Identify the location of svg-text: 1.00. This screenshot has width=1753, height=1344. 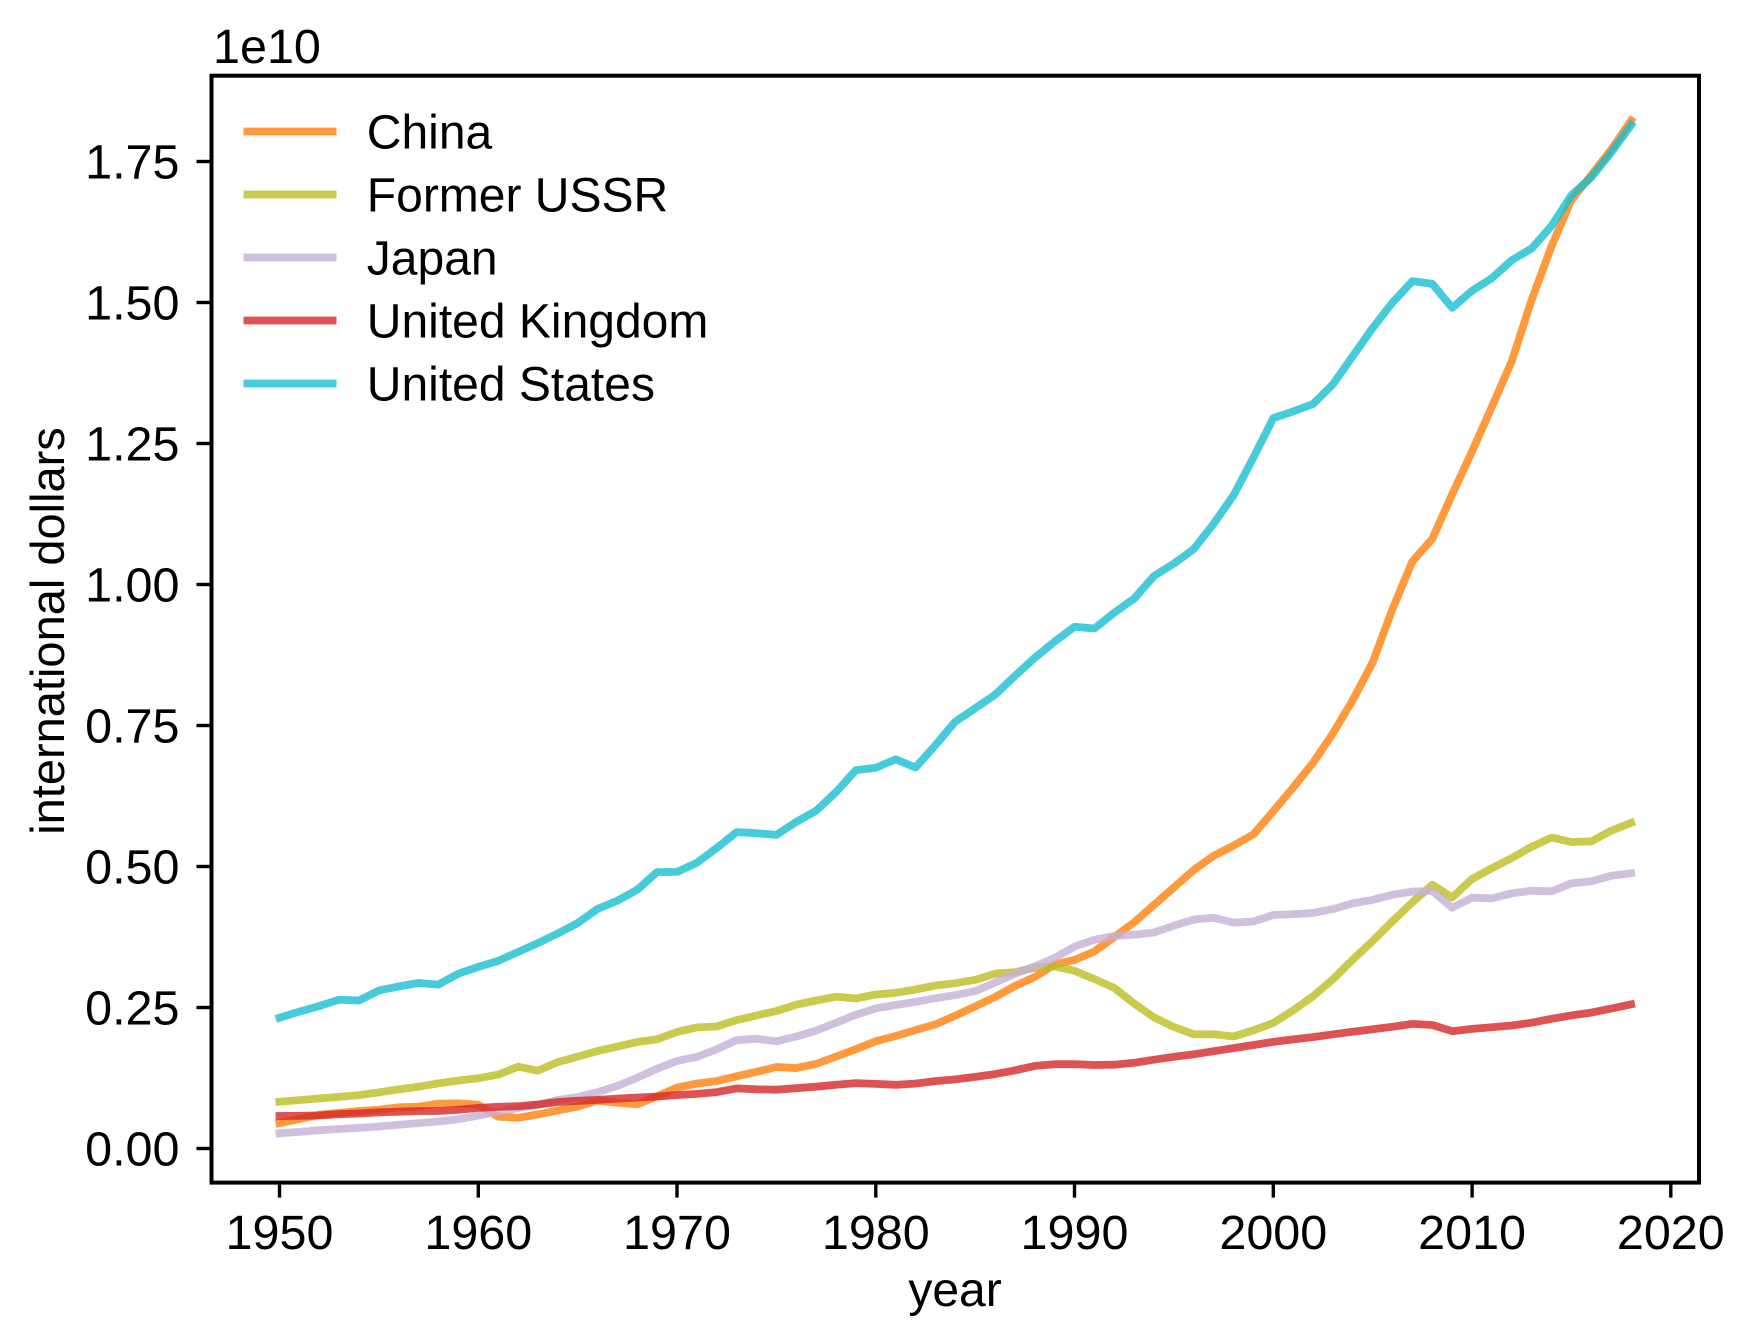
(132, 585).